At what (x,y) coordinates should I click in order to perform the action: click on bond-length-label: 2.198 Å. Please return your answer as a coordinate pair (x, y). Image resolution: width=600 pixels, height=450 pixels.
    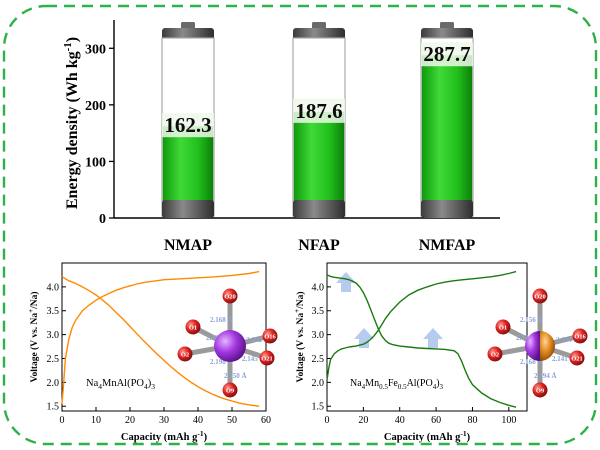
    Looking at the image, I should click on (221, 362).